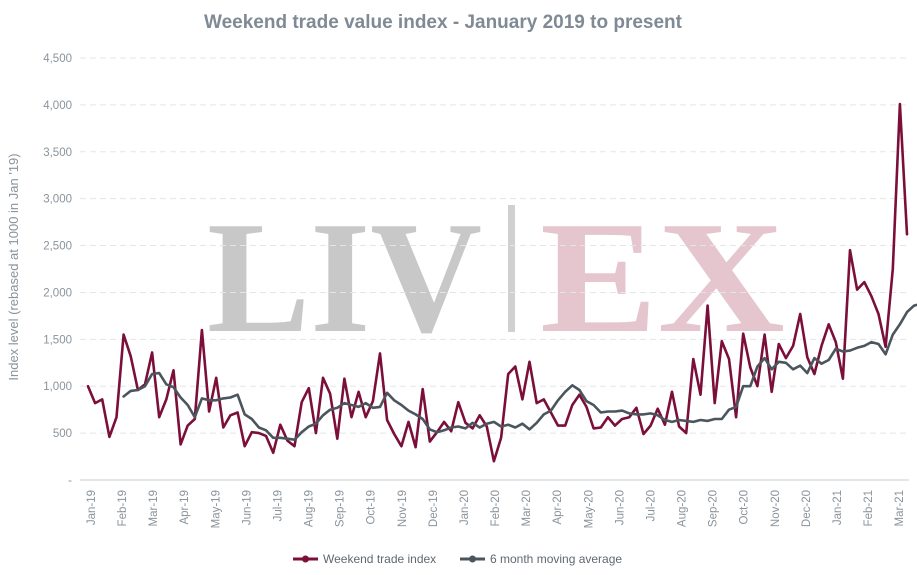 The width and height of the screenshot is (917, 575). Describe the element at coordinates (714, 508) in the screenshot. I see `x-tick-label: Sep-20` at that location.